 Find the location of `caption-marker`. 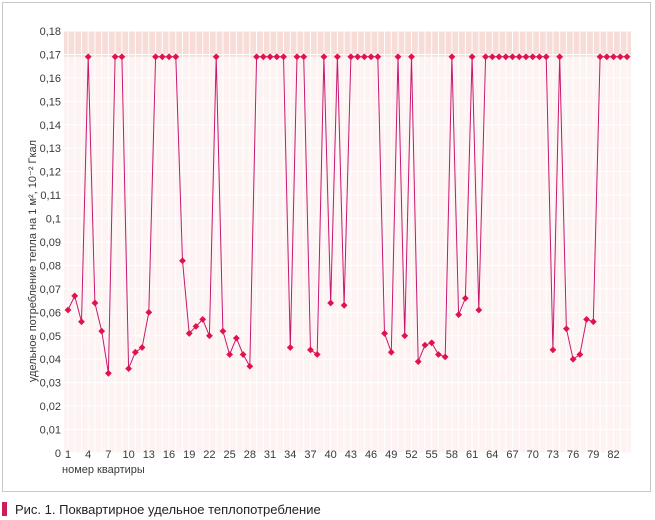

caption-marker is located at coordinates (4, 509).